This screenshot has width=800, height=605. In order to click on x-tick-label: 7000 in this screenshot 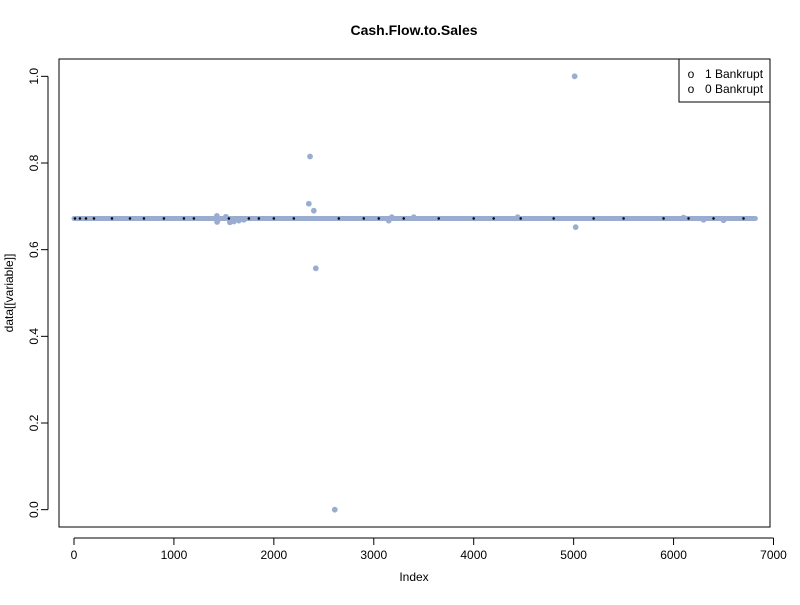, I will do `click(773, 555)`.